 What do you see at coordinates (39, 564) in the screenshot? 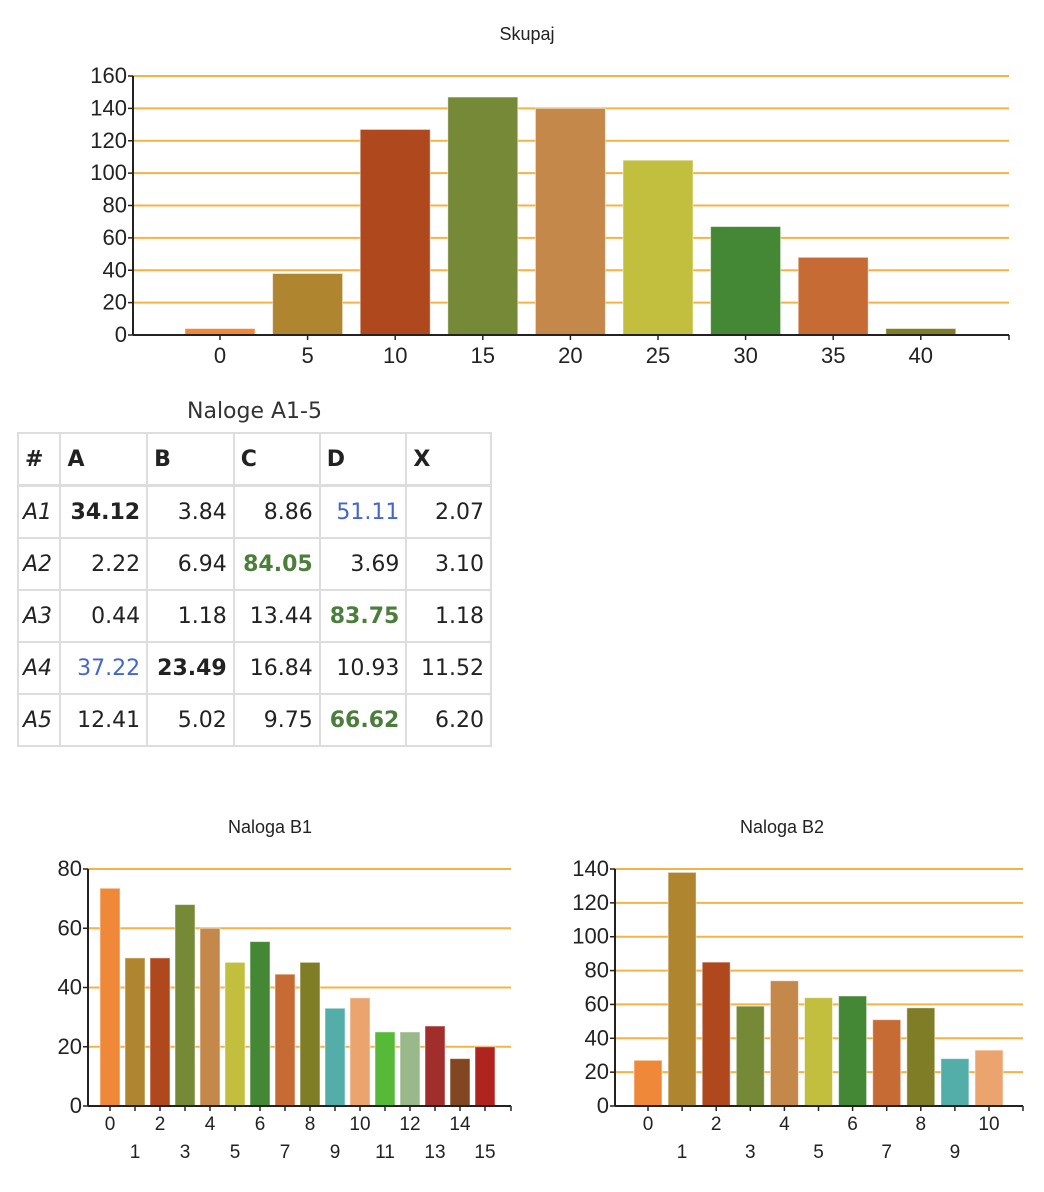
I see `row-label: A2` at bounding box center [39, 564].